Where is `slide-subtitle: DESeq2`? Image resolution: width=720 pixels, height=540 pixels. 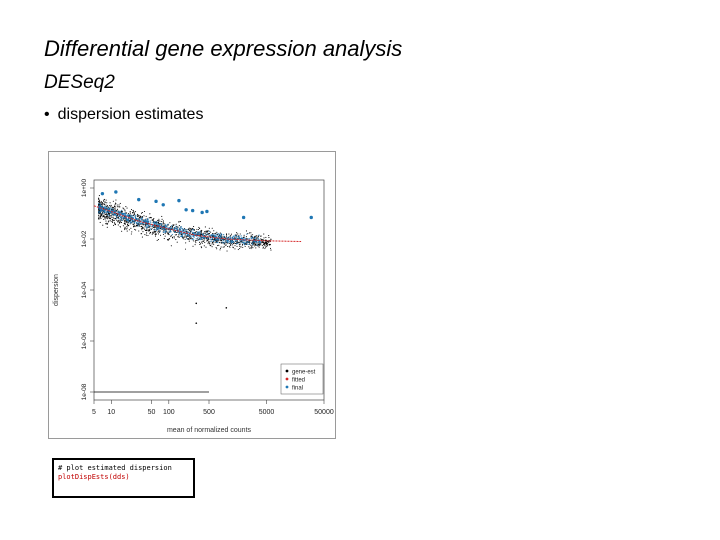 slide-subtitle: DESeq2 is located at coordinates (79, 82).